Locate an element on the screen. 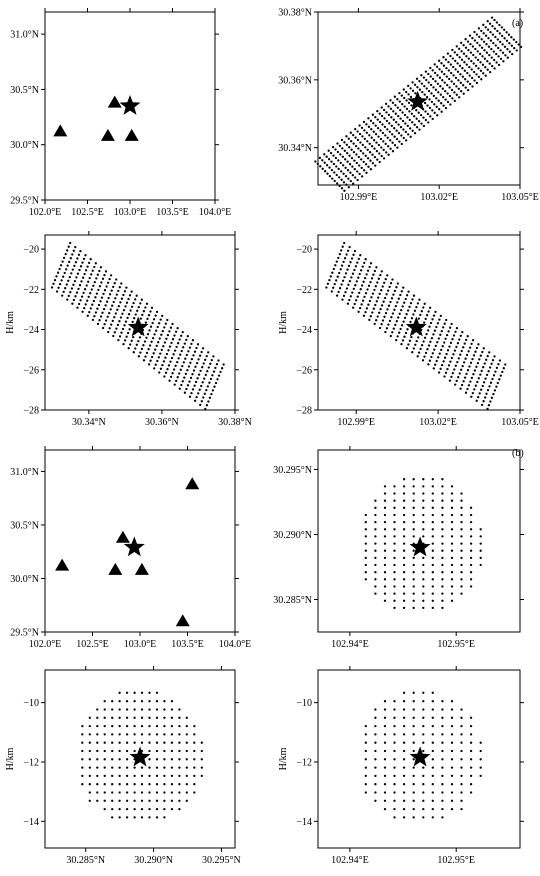  y-tick-label: 30.5°N is located at coordinates (24, 525).